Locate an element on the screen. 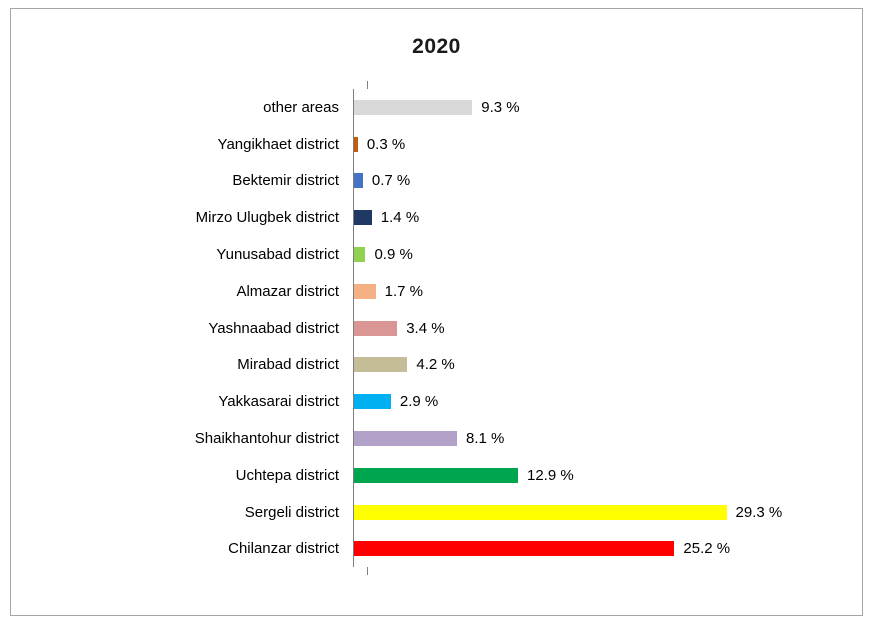 The width and height of the screenshot is (873, 624). value-label: 1.4 % is located at coordinates (400, 218).